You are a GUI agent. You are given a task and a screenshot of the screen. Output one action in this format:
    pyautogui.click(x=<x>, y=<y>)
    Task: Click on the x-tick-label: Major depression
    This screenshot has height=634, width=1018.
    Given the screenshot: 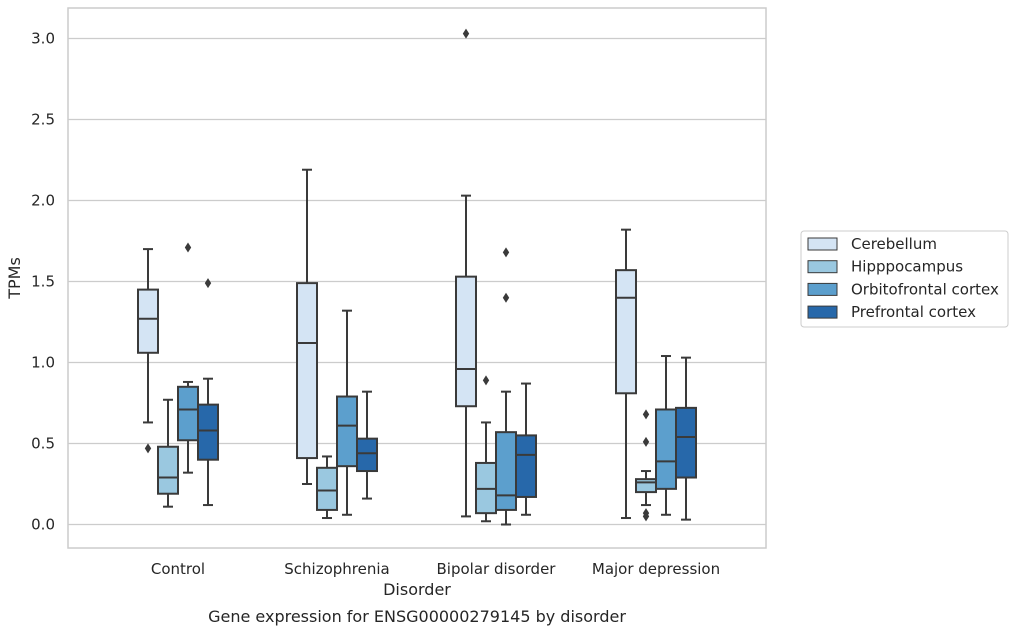 What is the action you would take?
    pyautogui.click(x=656, y=569)
    